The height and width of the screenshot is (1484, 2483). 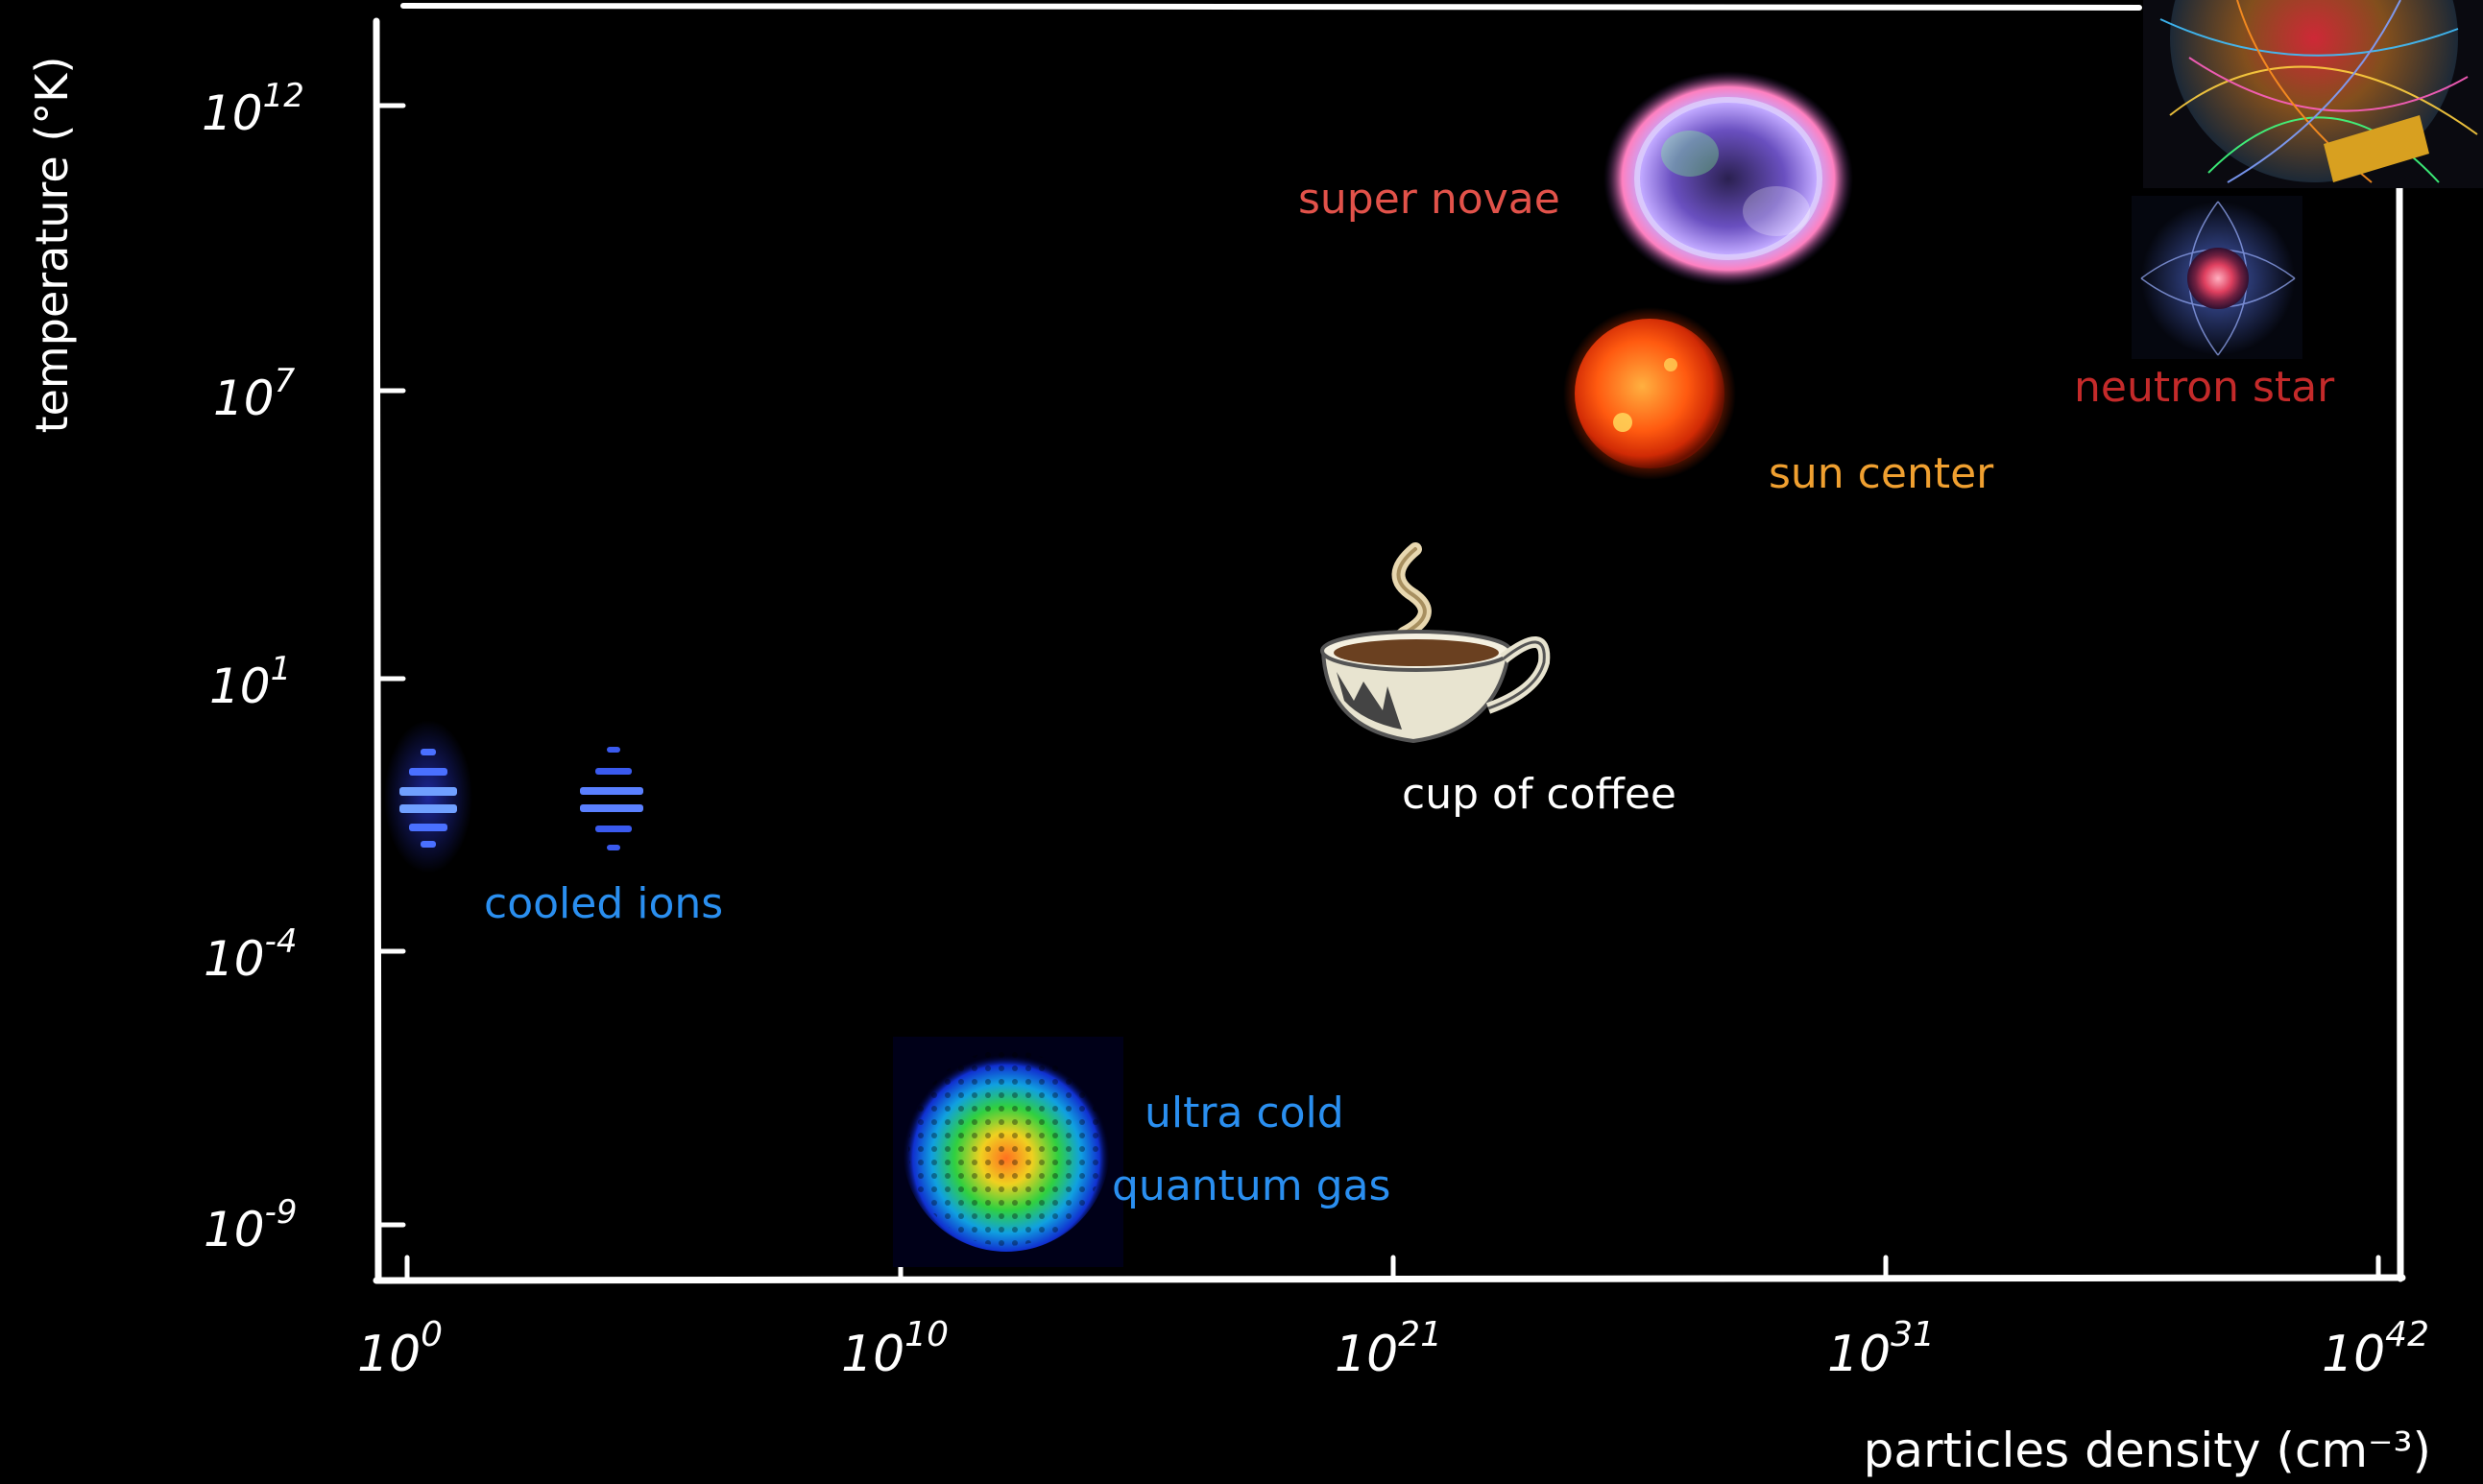 I want to click on x-tick-labels: 100 1010 1021 1031 1042, so click(x=1393, y=1349).